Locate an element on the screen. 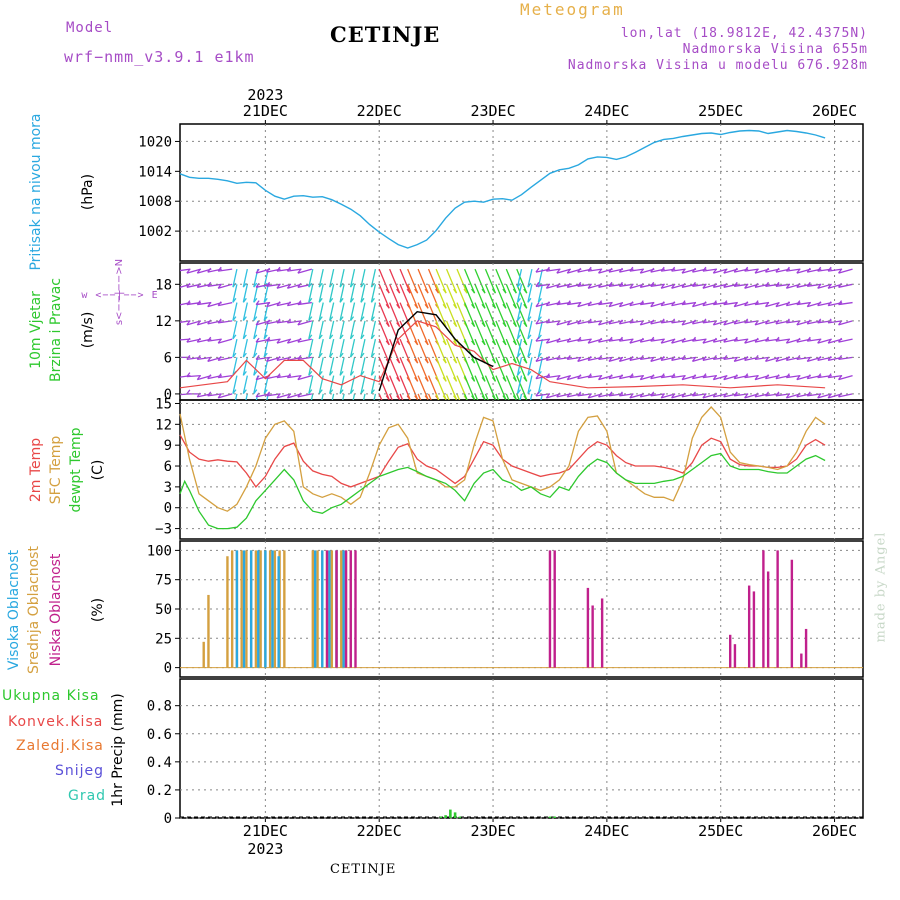 The width and height of the screenshot is (900, 900). bottom-date-label: 25DEC is located at coordinates (720, 831).